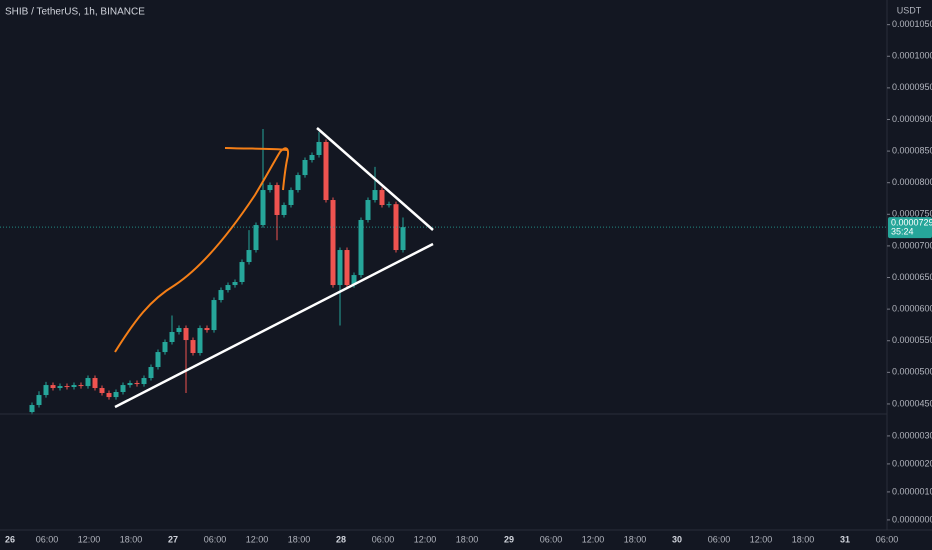 The image size is (932, 550). What do you see at coordinates (202, 250) in the screenshot?
I see `freehand-drawing` at bounding box center [202, 250].